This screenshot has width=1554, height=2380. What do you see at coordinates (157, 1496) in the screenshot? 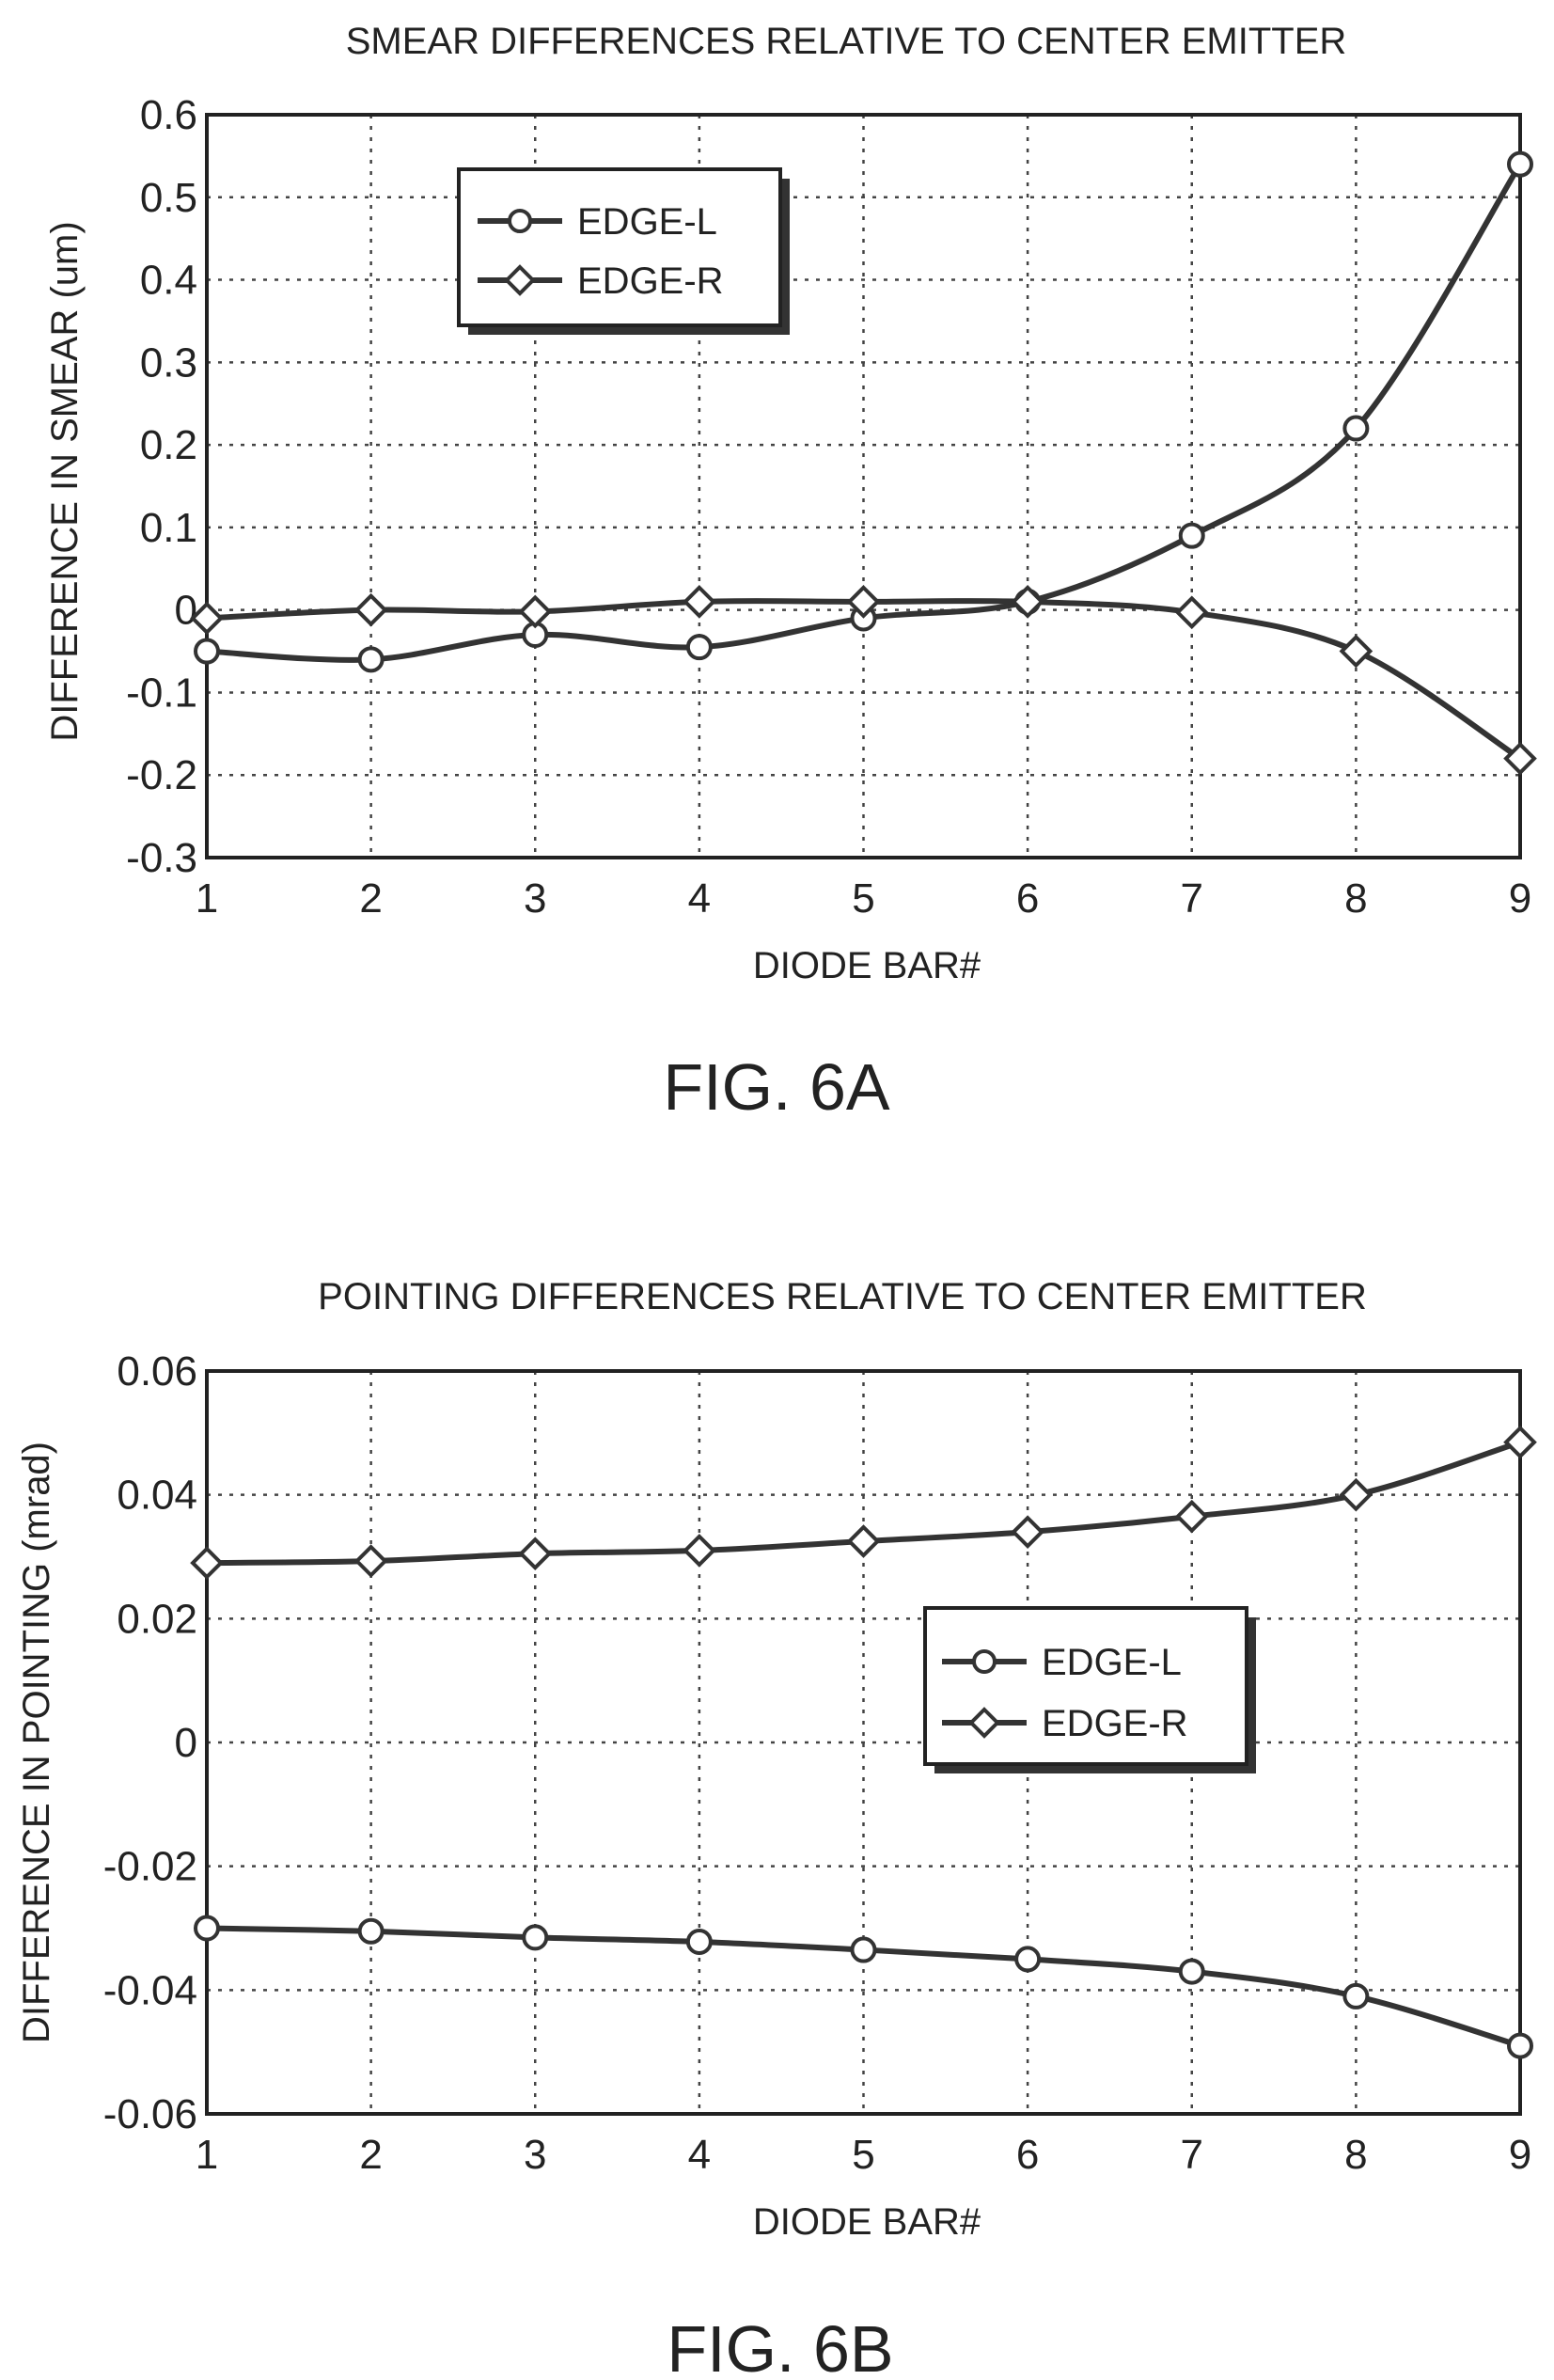
I see `y-tick-label: 0.04` at bounding box center [157, 1496].